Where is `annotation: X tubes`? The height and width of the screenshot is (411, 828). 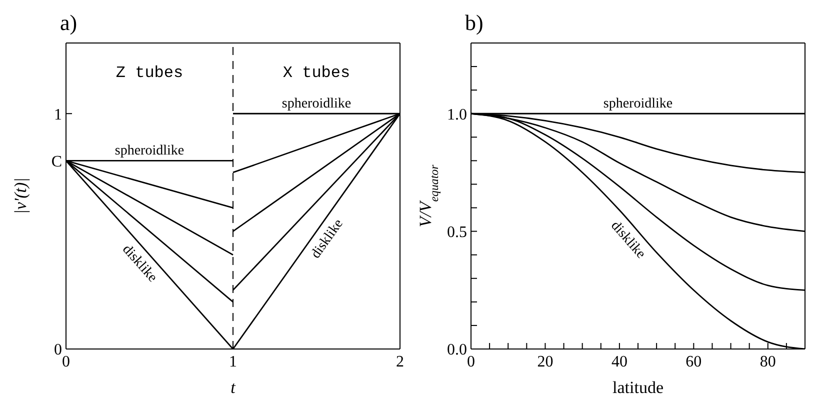
annotation: X tubes is located at coordinates (316, 73).